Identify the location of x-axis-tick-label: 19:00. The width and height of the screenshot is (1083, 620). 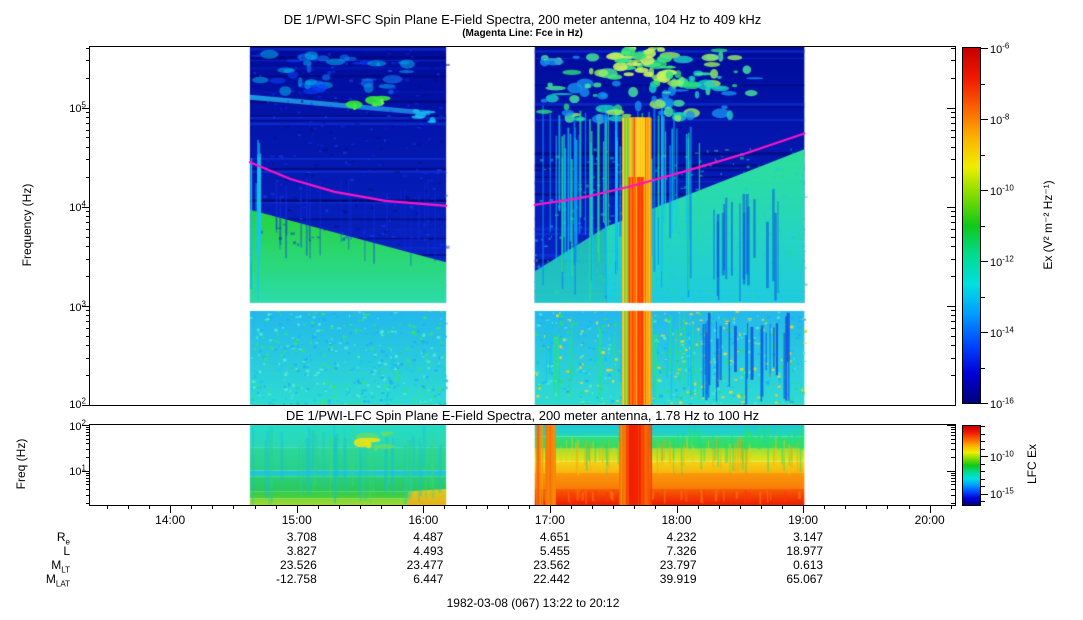
(803, 520).